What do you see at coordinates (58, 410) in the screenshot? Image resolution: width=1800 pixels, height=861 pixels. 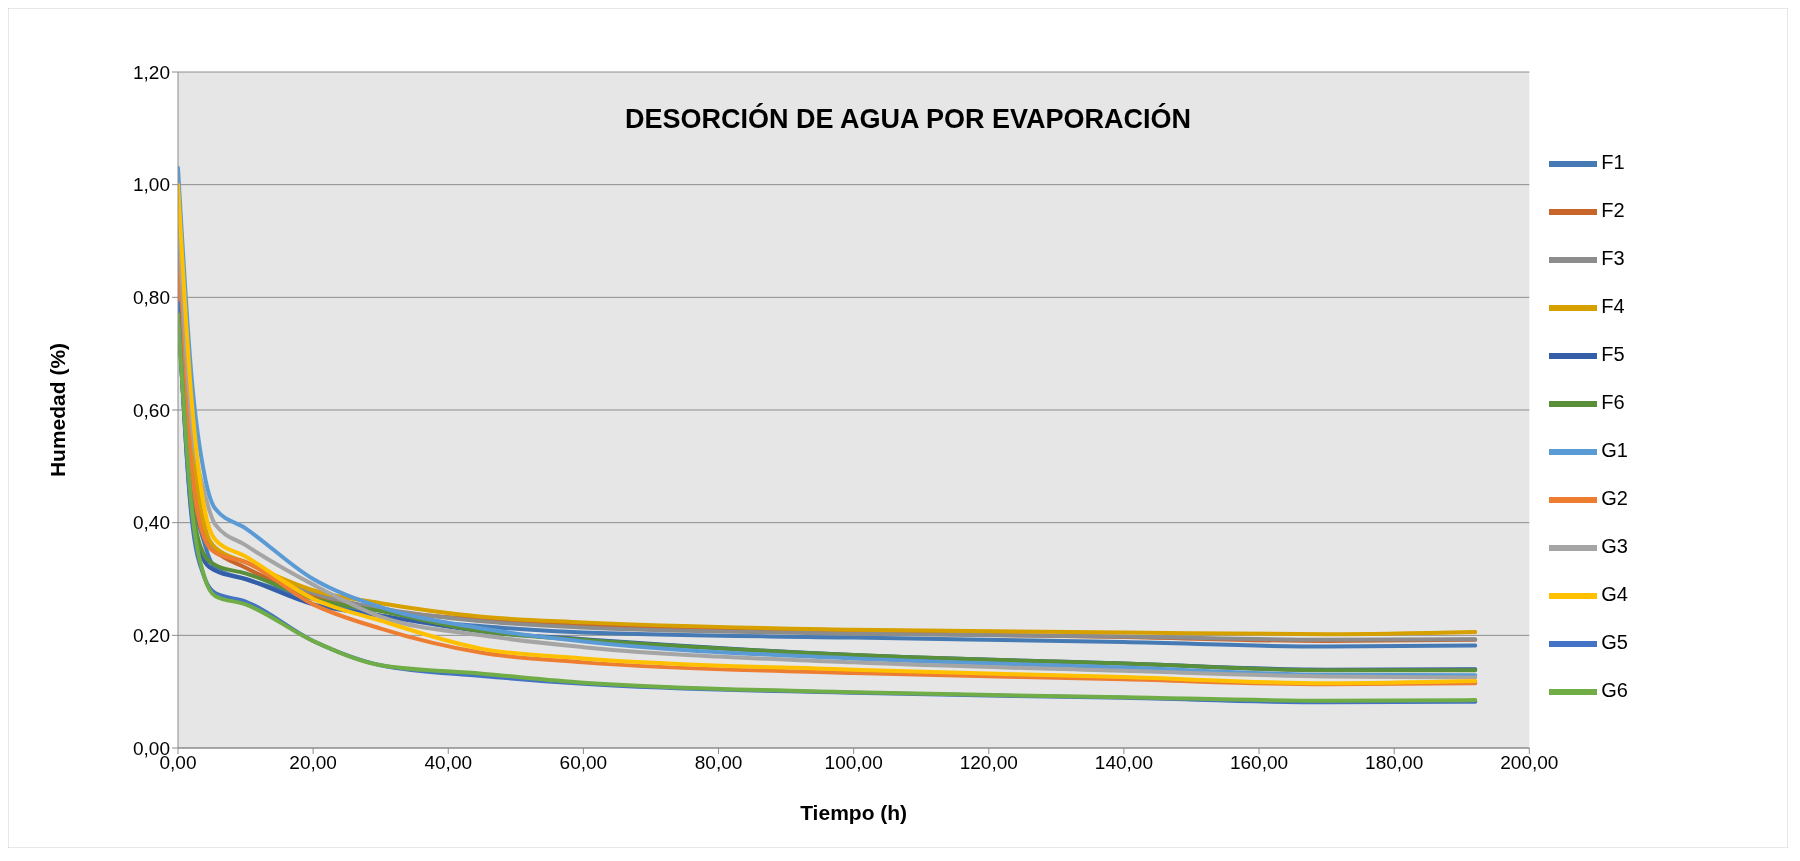 I see `y-axis-title: Humedad (%)` at bounding box center [58, 410].